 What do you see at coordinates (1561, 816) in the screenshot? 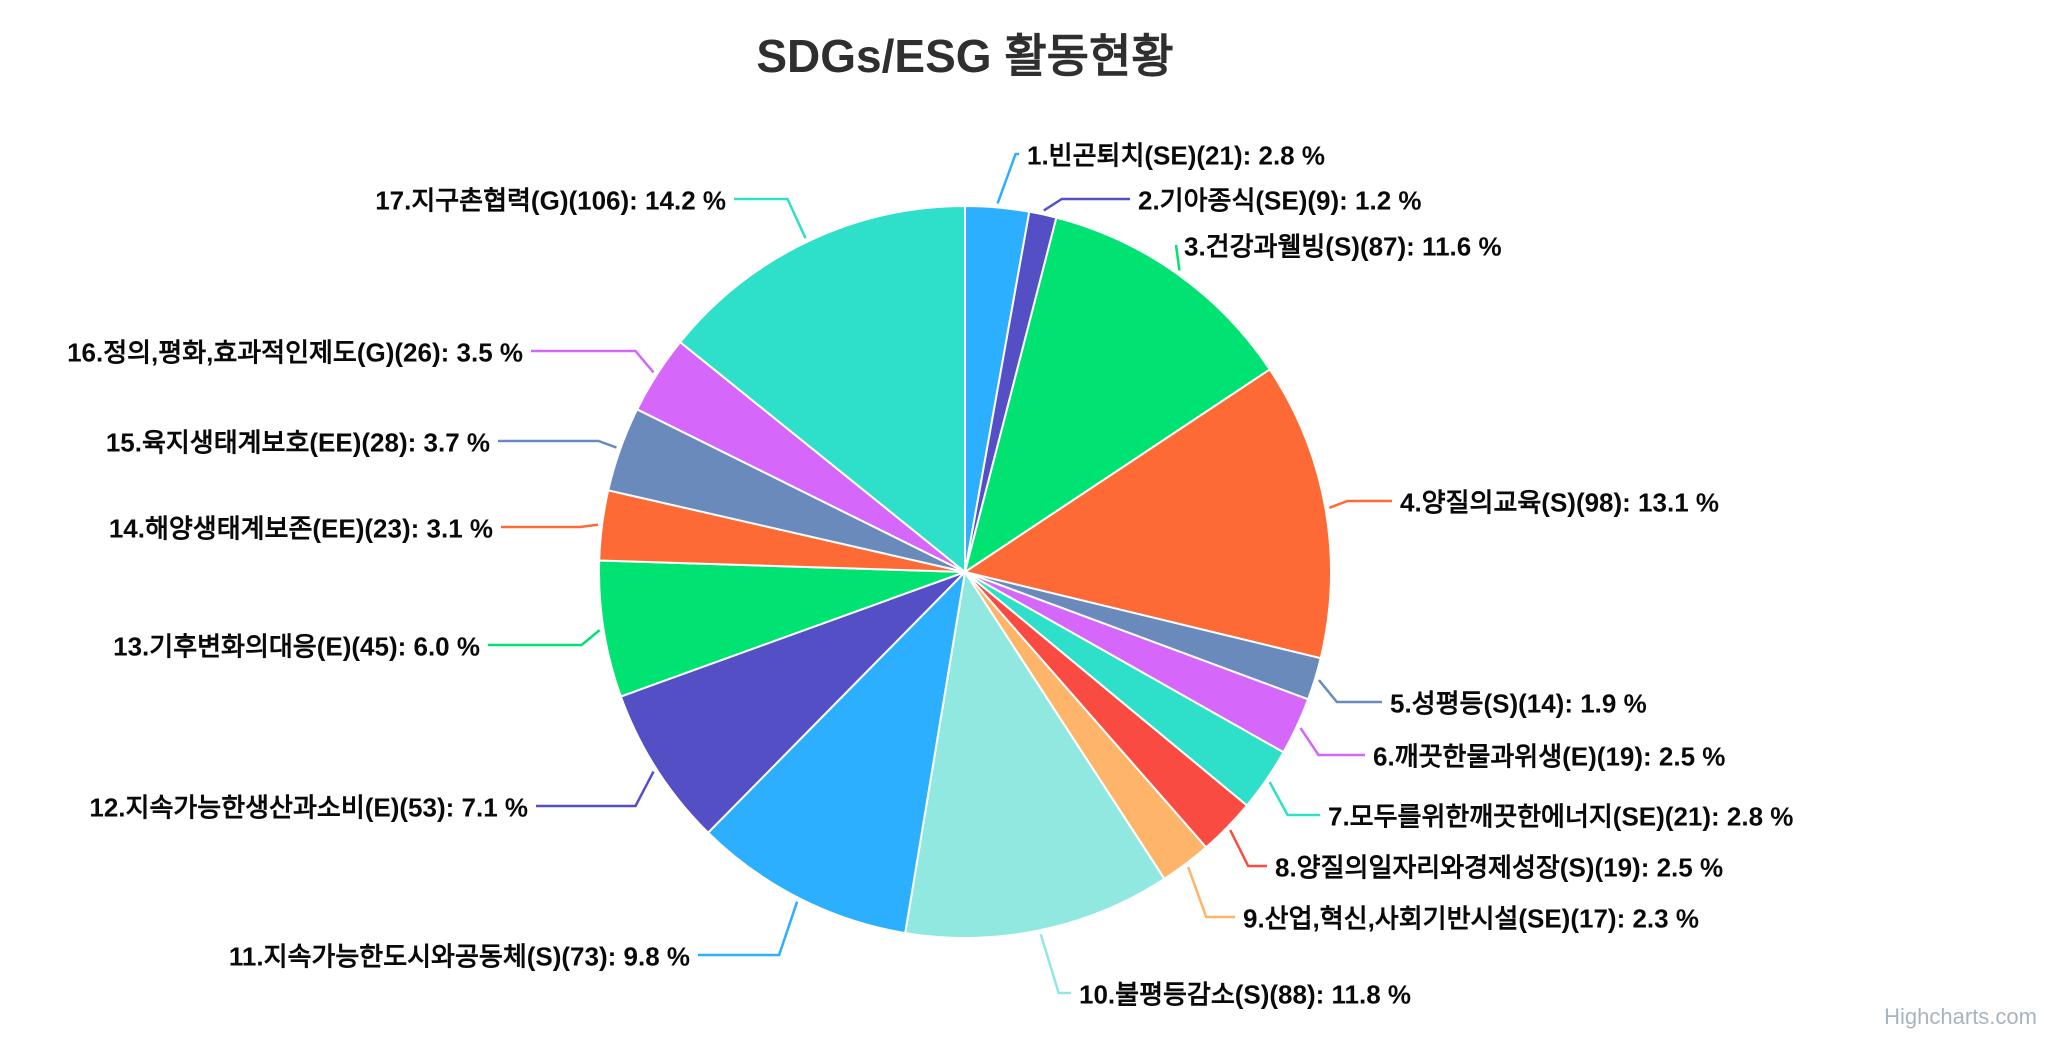
I see `slice-label-7: 7.모두를위한깨끗한에너지(SE)(21): 2.8 %` at bounding box center [1561, 816].